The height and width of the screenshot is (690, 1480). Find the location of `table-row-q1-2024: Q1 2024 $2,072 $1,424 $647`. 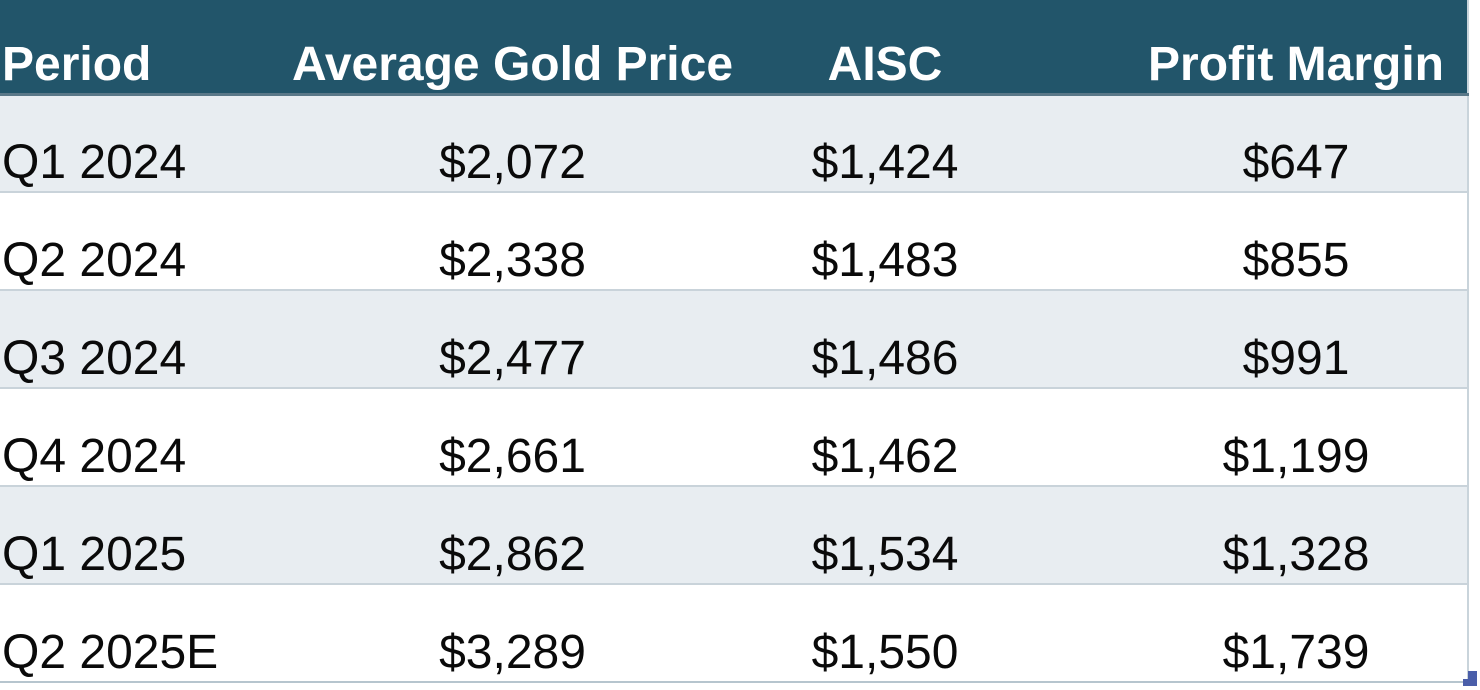

table-row-q1-2024: Q1 2024 $2,072 $1,424 $647 is located at coordinates (734, 143).